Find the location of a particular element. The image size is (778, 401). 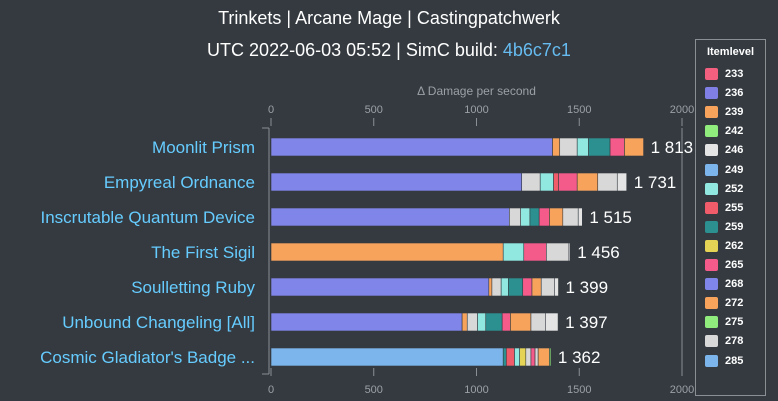

category-label: Soulletting Ruby is located at coordinates (193, 287).